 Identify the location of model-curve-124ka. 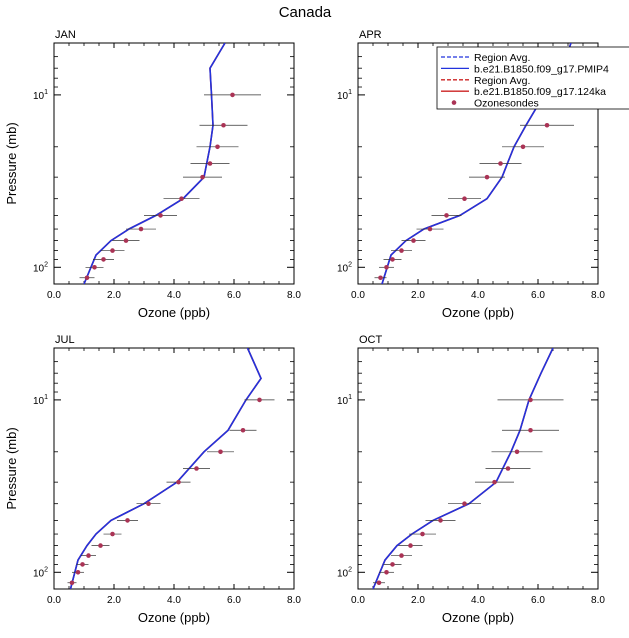
(165, 468).